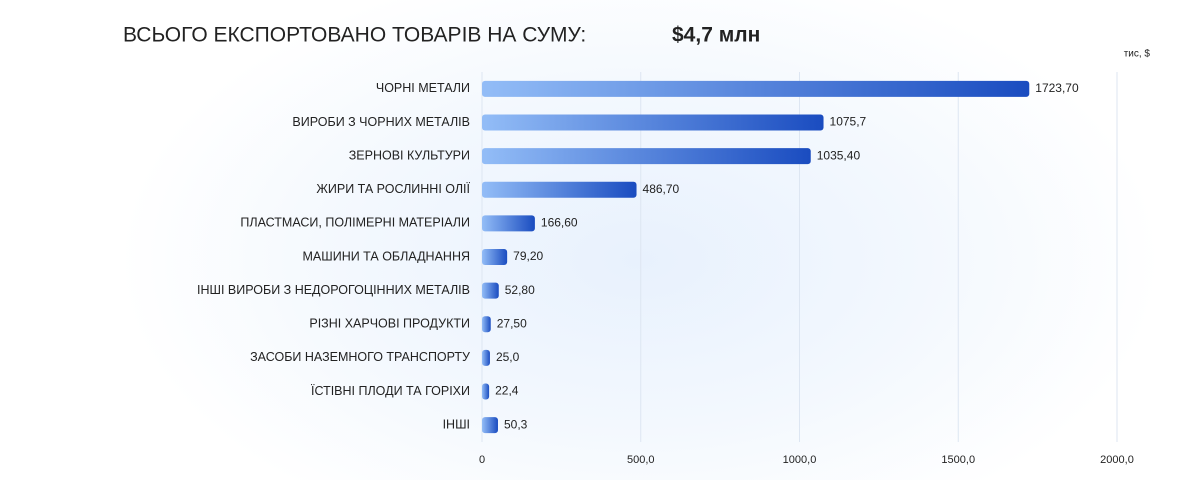 The width and height of the screenshot is (1200, 480). What do you see at coordinates (520, 290) in the screenshot?
I see `value-label: 52,80` at bounding box center [520, 290].